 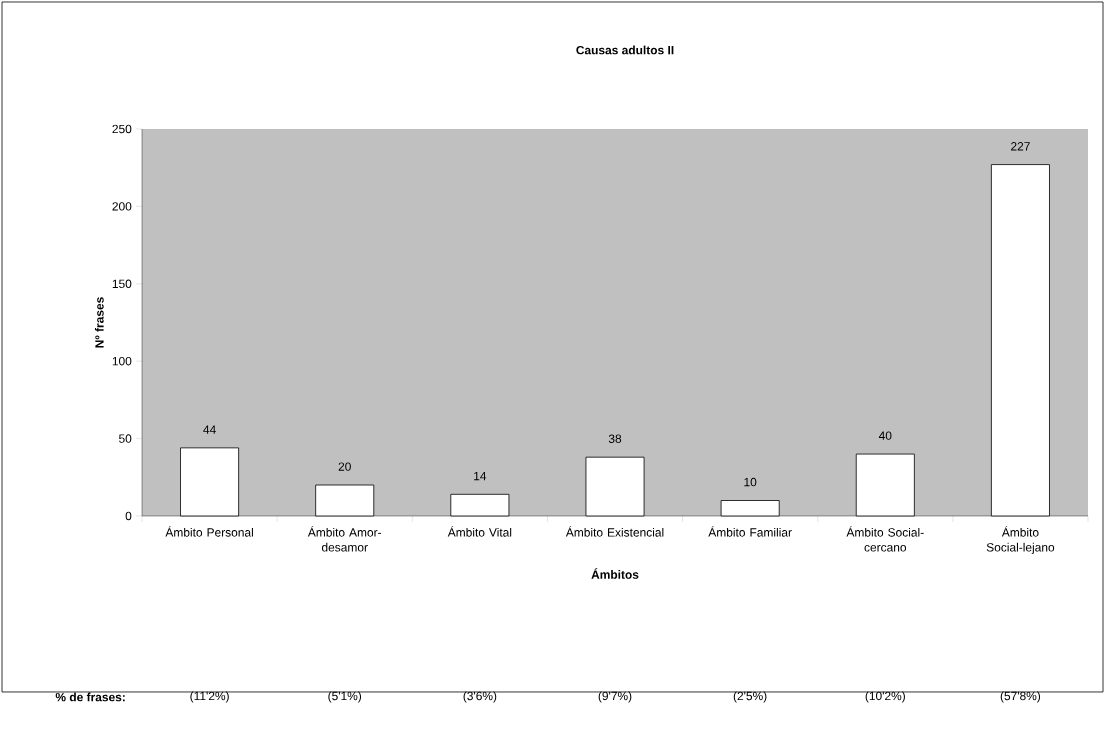 What do you see at coordinates (615, 573) in the screenshot?
I see `x-axis-title: Ámbitos` at bounding box center [615, 573].